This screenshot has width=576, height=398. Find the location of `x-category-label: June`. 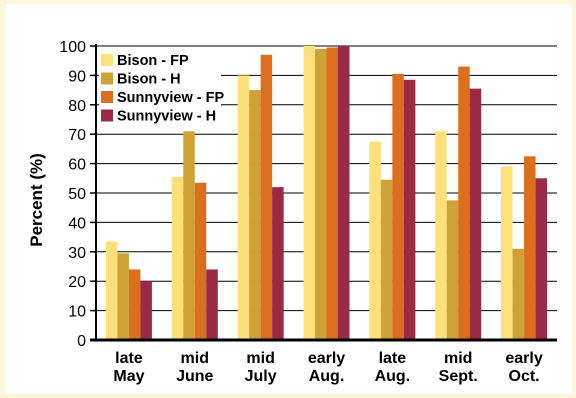

x-category-label: June is located at coordinates (194, 376).